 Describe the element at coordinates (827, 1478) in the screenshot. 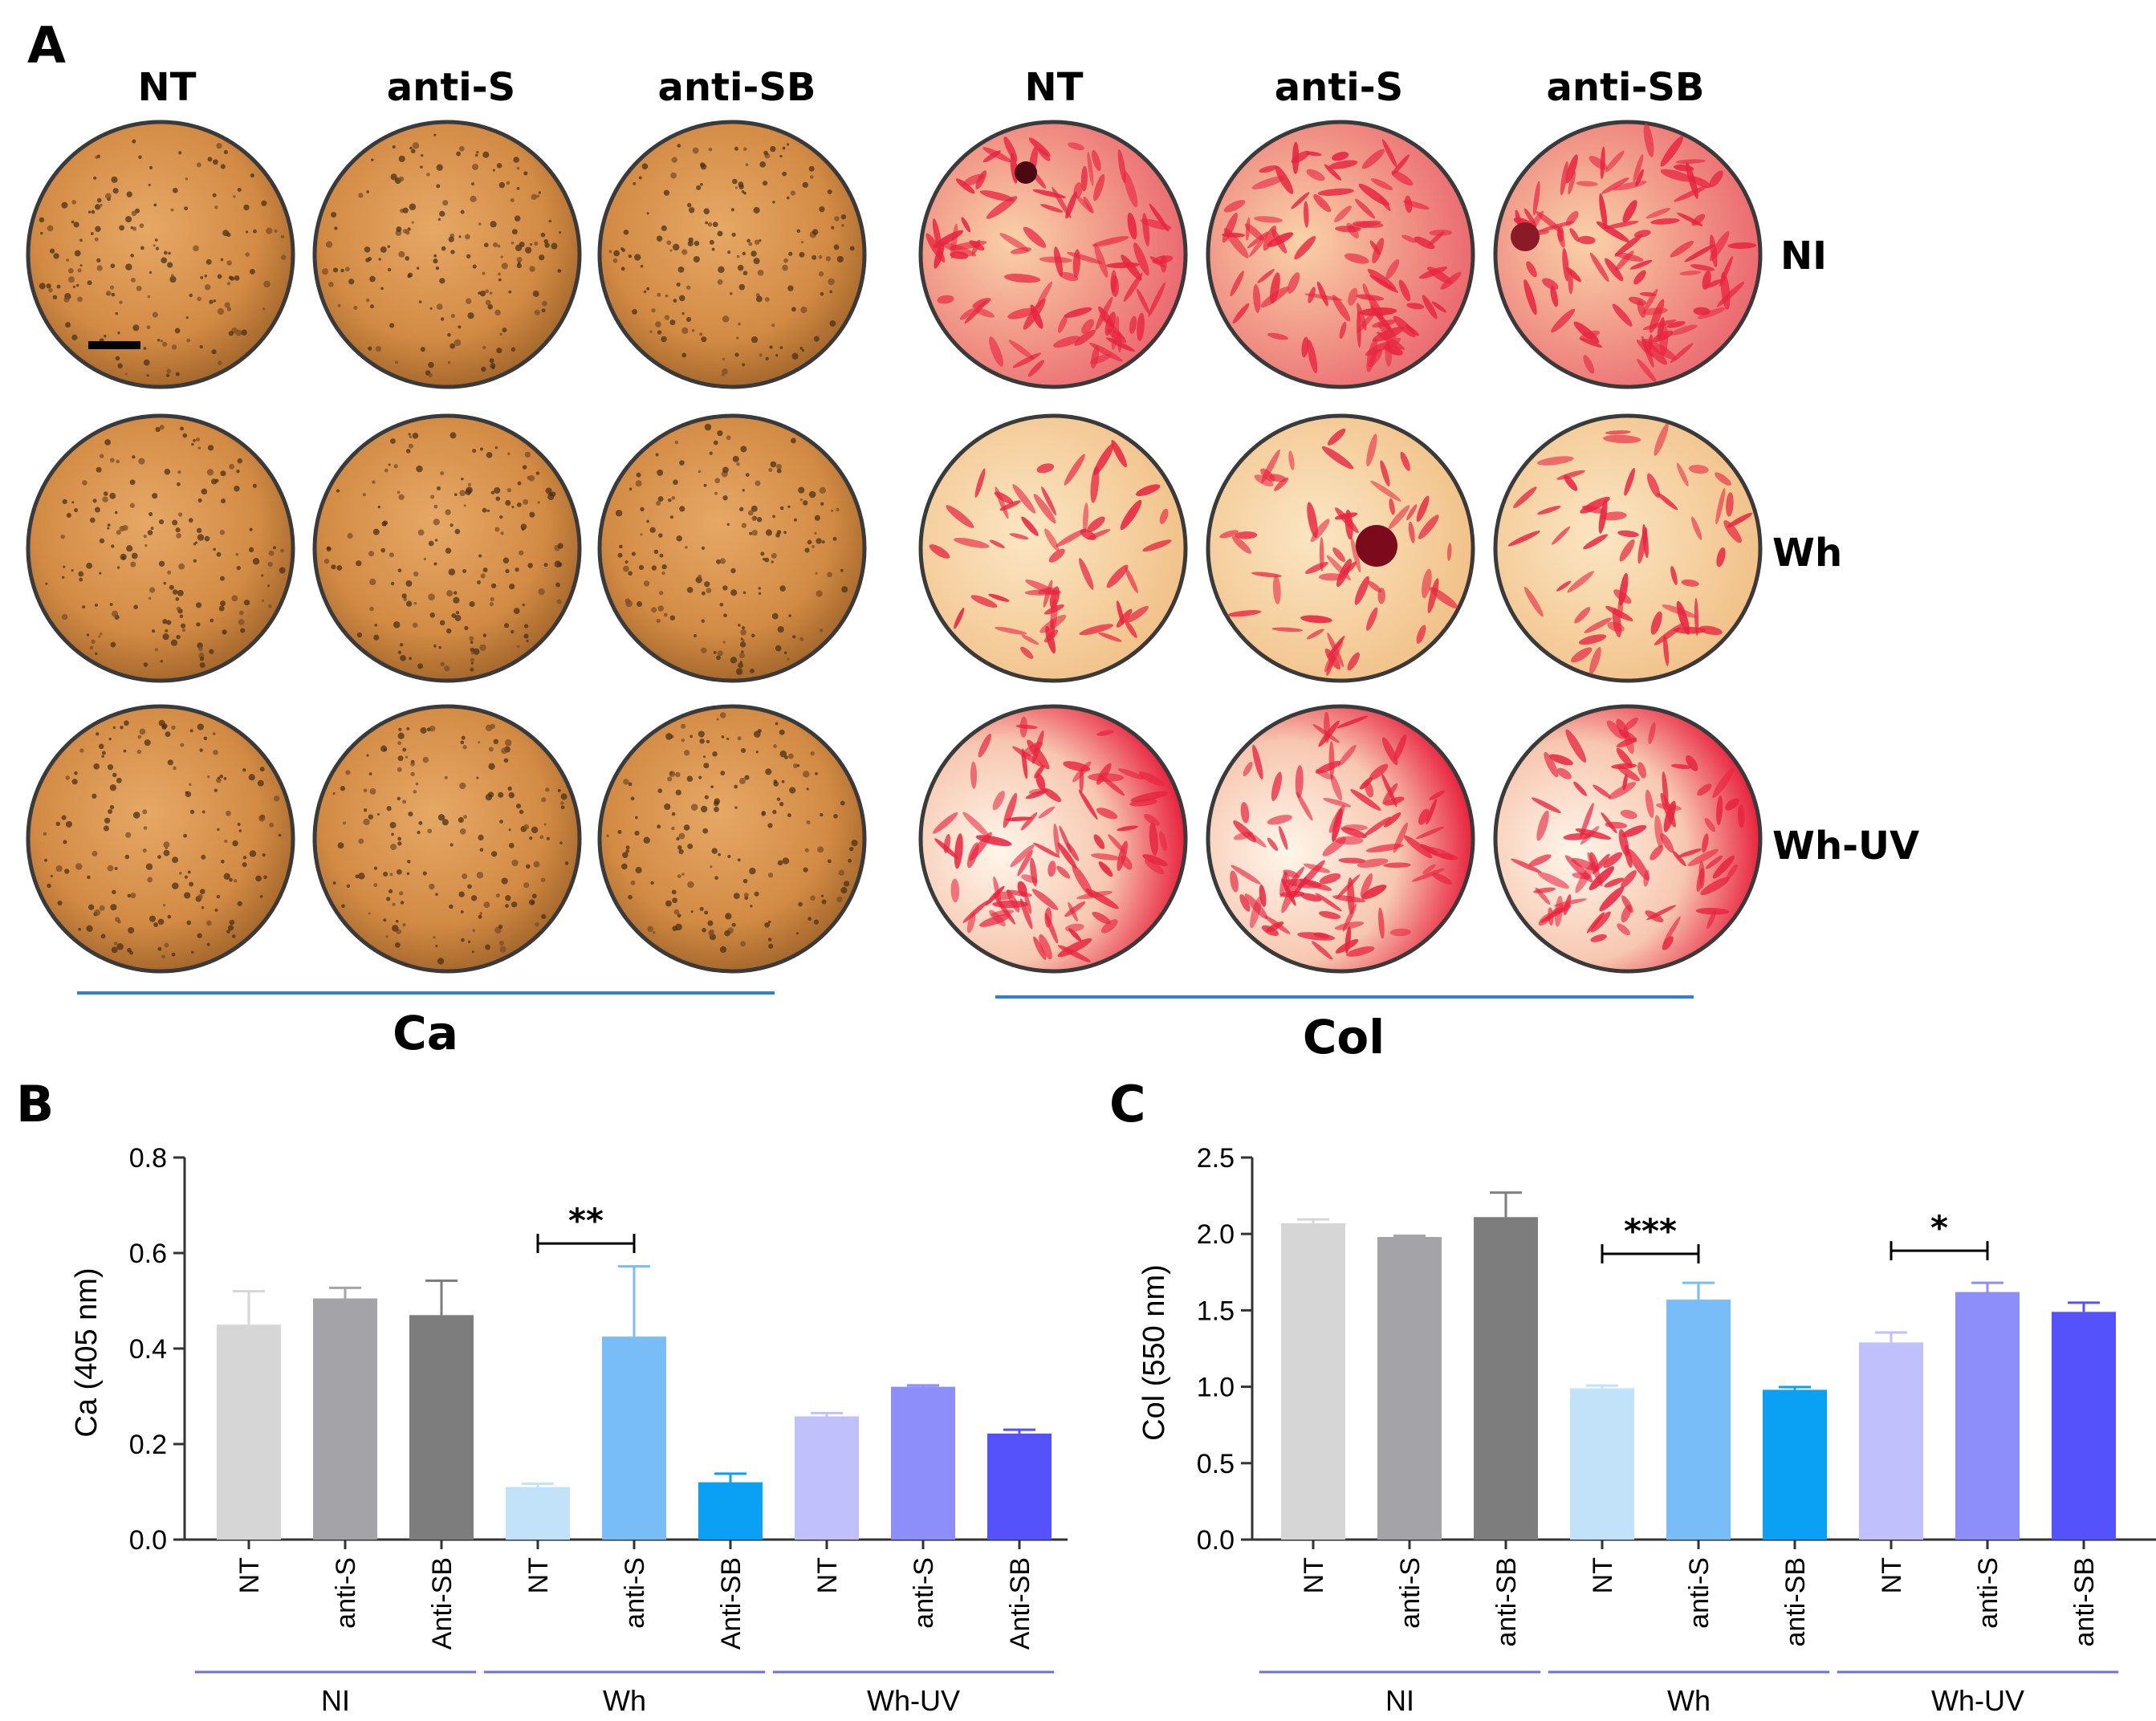

I see `bar` at that location.